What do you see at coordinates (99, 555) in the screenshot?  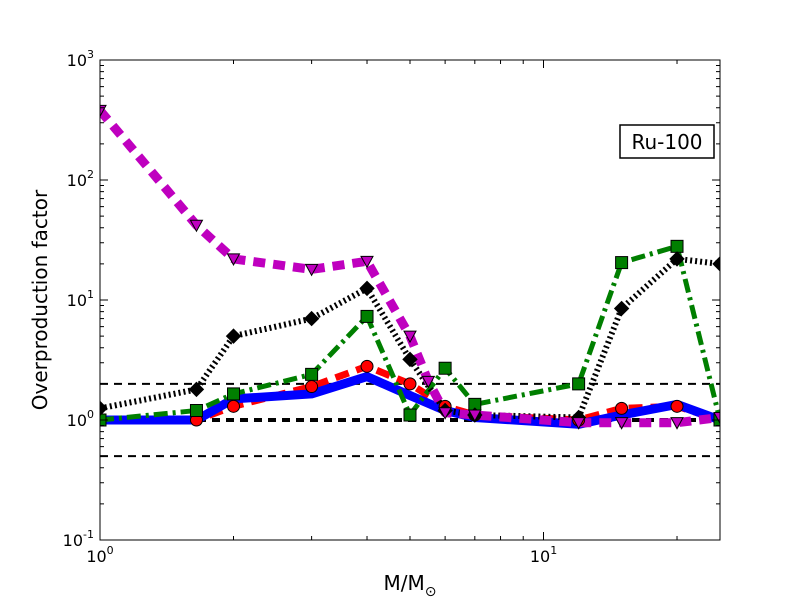 I see `x-tick-label-0: 10⁰` at bounding box center [99, 555].